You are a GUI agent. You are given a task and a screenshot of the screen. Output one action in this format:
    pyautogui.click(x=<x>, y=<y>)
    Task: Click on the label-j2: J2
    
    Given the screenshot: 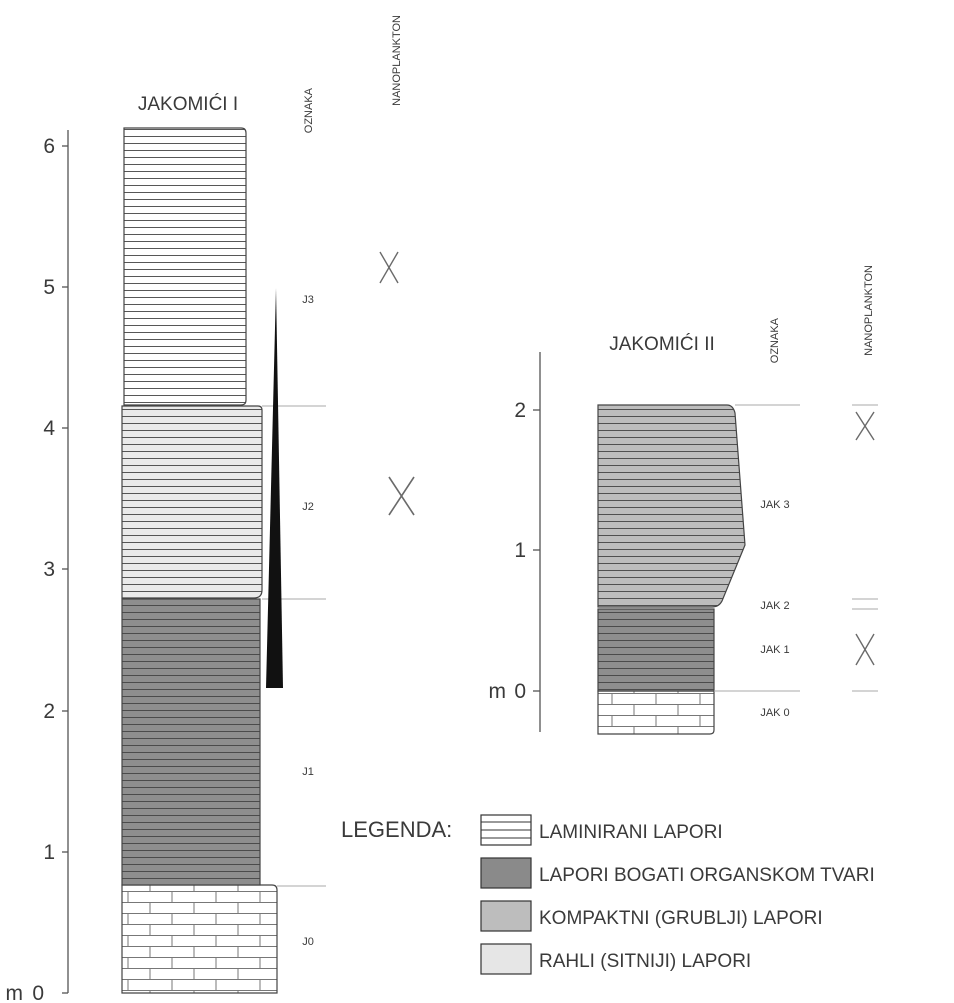 What is the action you would take?
    pyautogui.click(x=308, y=507)
    